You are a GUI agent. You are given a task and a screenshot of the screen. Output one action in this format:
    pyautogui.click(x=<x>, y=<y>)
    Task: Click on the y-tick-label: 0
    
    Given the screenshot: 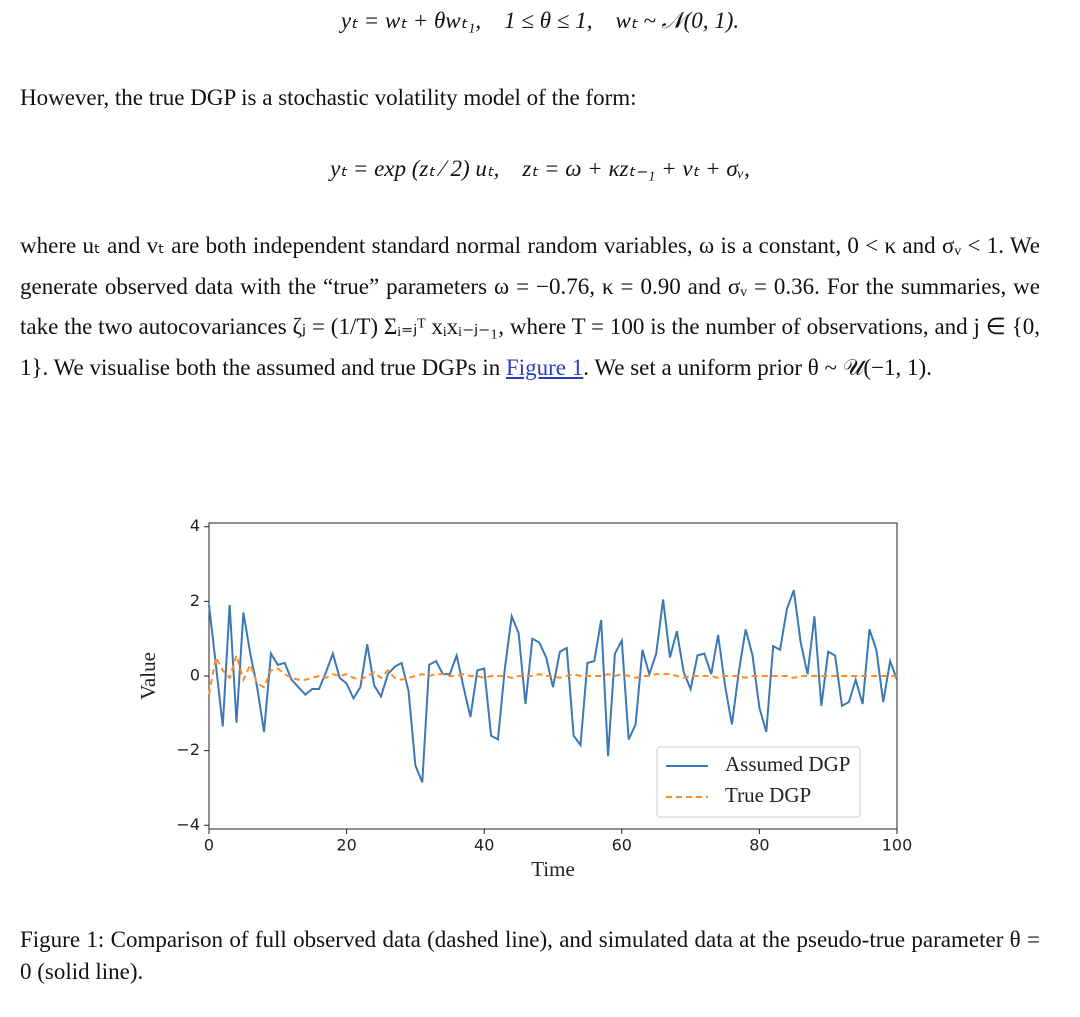 What is the action you would take?
    pyautogui.click(x=195, y=675)
    